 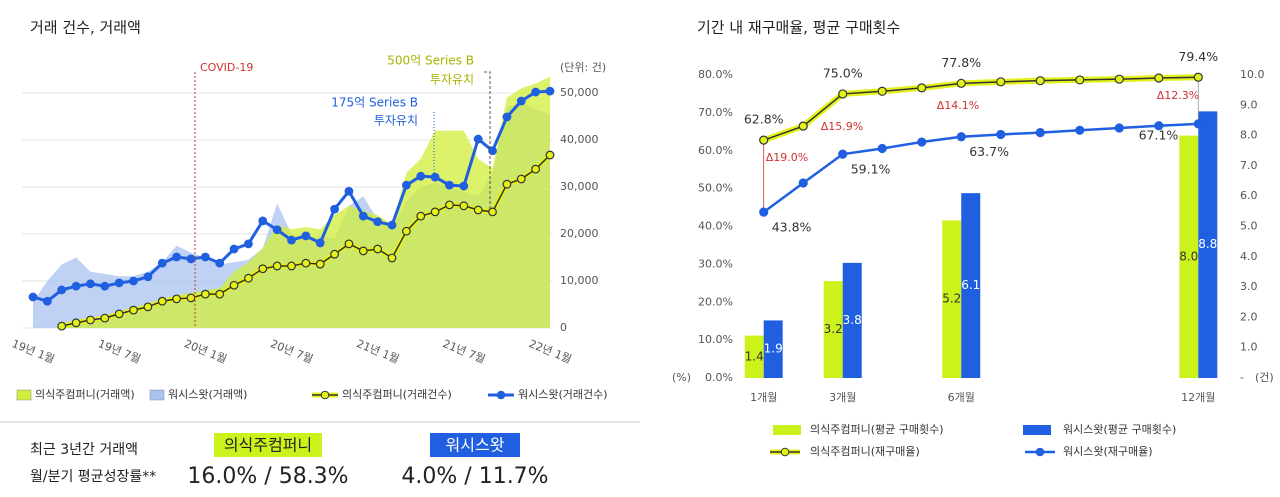 What do you see at coordinates (579, 186) in the screenshot?
I see `y-tick-label: 30,000` at bounding box center [579, 186].